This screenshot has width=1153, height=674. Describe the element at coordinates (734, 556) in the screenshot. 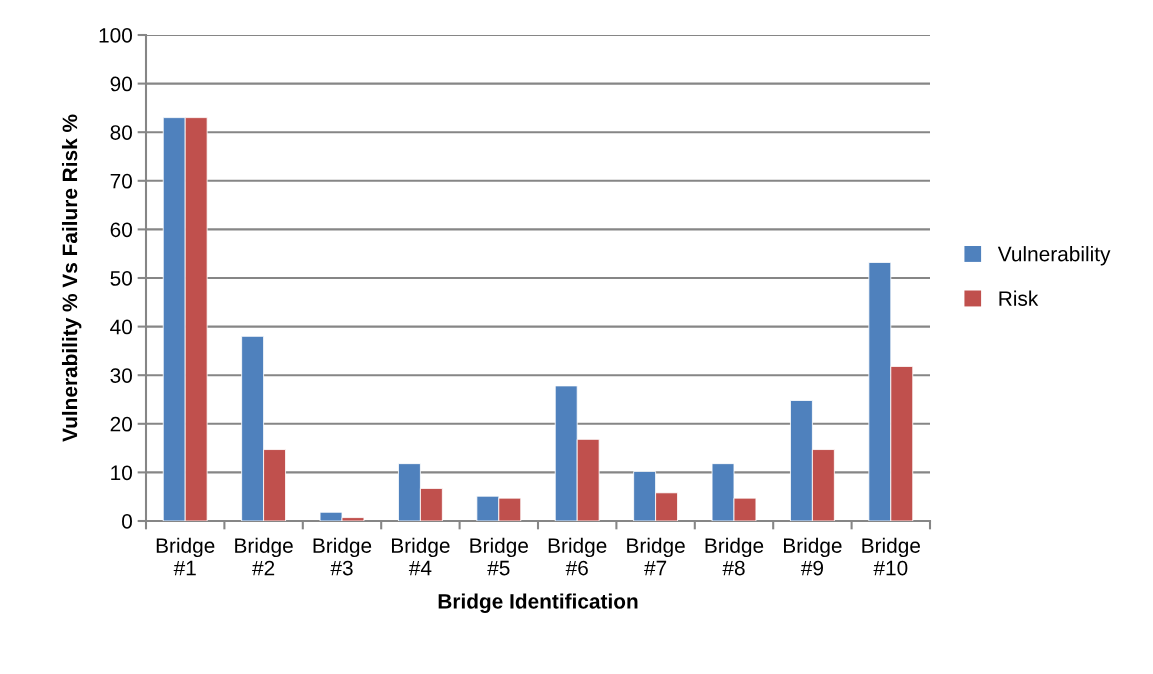

I see `x-tick-label: Bridge #8` at that location.